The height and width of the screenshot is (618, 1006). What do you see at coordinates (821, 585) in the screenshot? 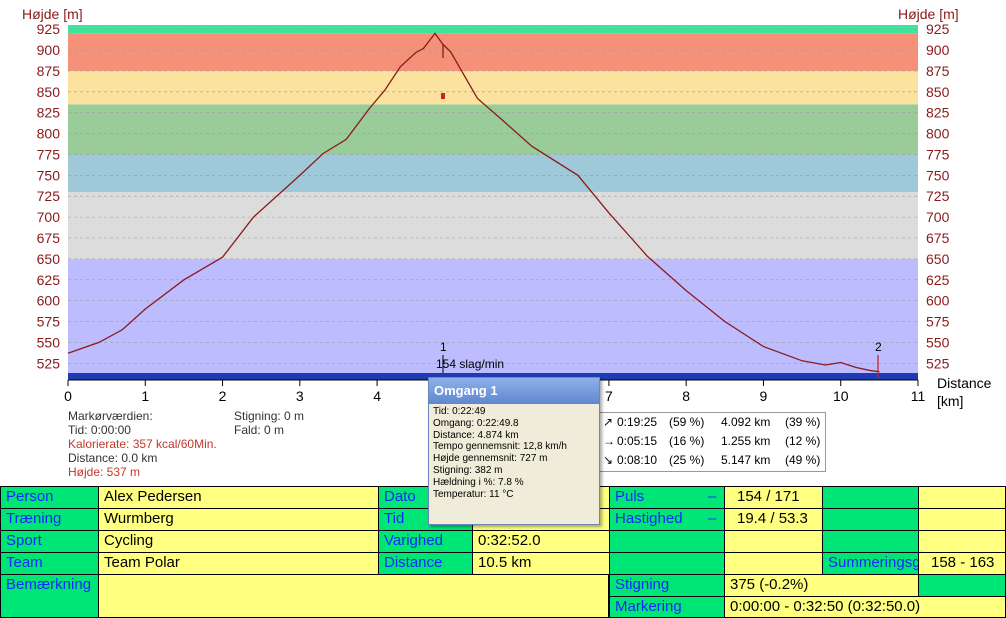
I see `stigning-value: 375 (-0.2%)` at bounding box center [821, 585].